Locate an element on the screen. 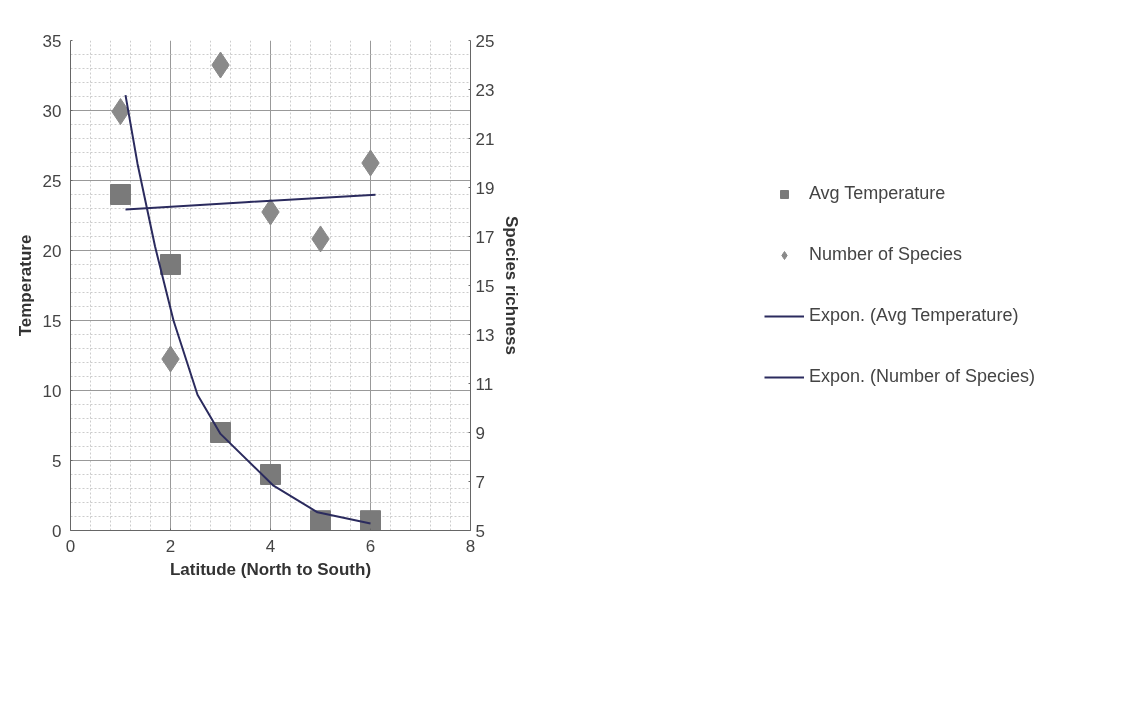  x-tick-label: 8 is located at coordinates (470, 546).